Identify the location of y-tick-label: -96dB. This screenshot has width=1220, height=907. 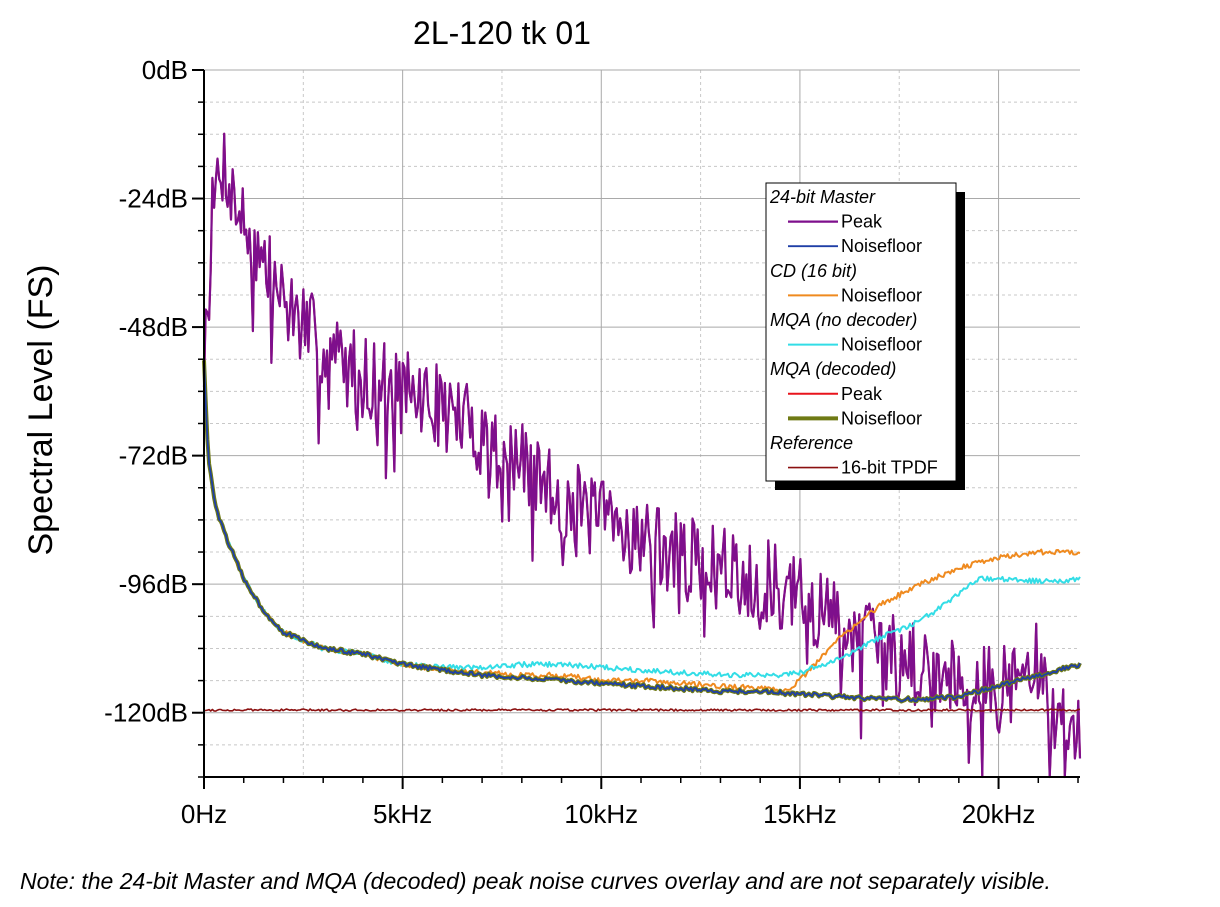
(153, 584).